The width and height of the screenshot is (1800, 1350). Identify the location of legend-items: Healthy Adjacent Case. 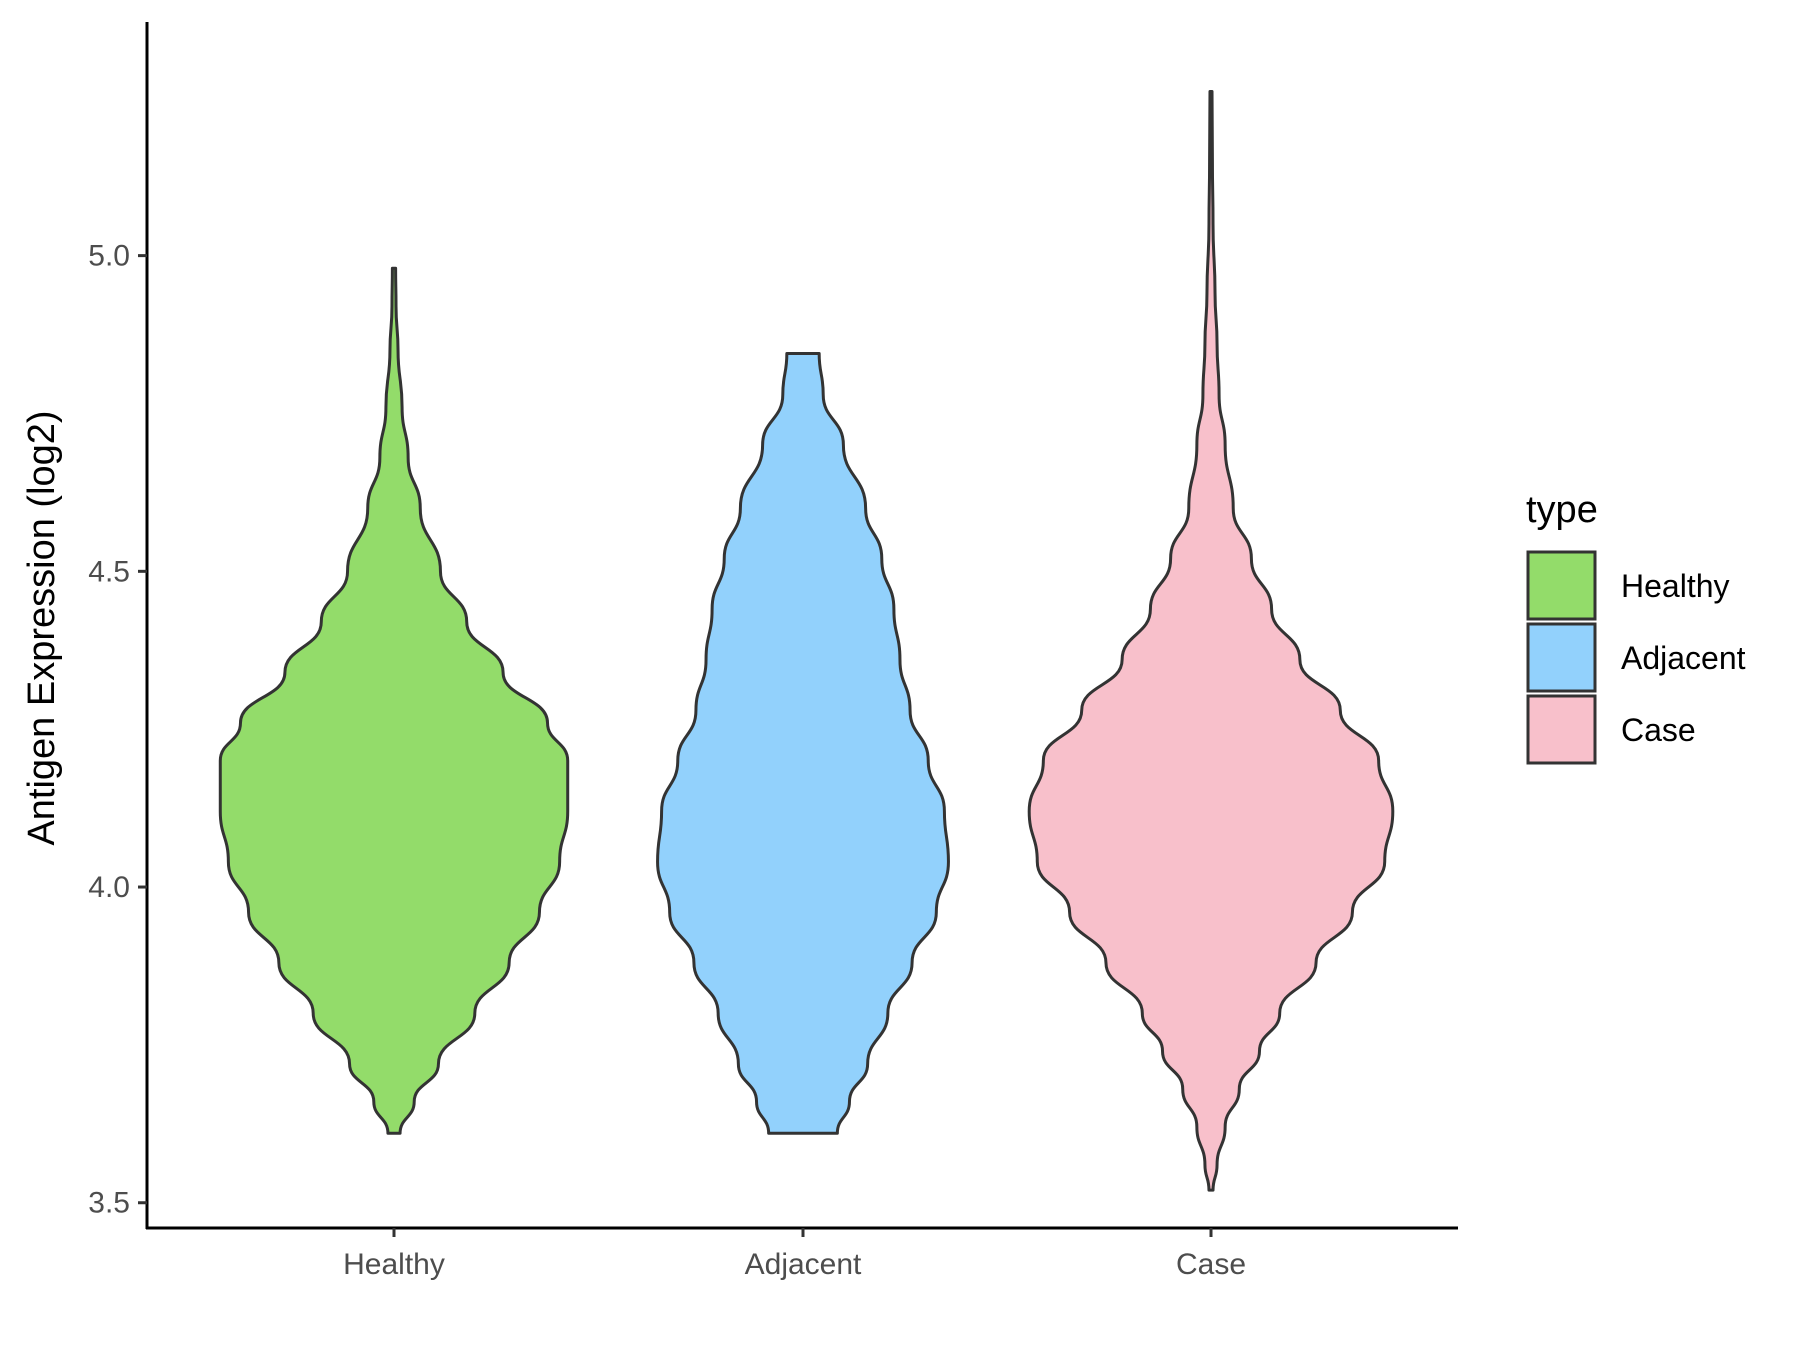
(1636, 657).